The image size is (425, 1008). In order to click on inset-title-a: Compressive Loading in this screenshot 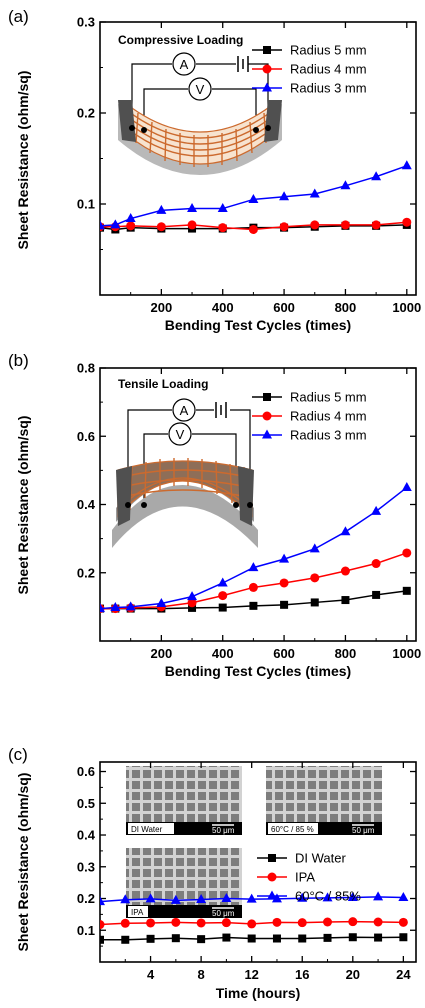, I will do `click(180, 40)`.